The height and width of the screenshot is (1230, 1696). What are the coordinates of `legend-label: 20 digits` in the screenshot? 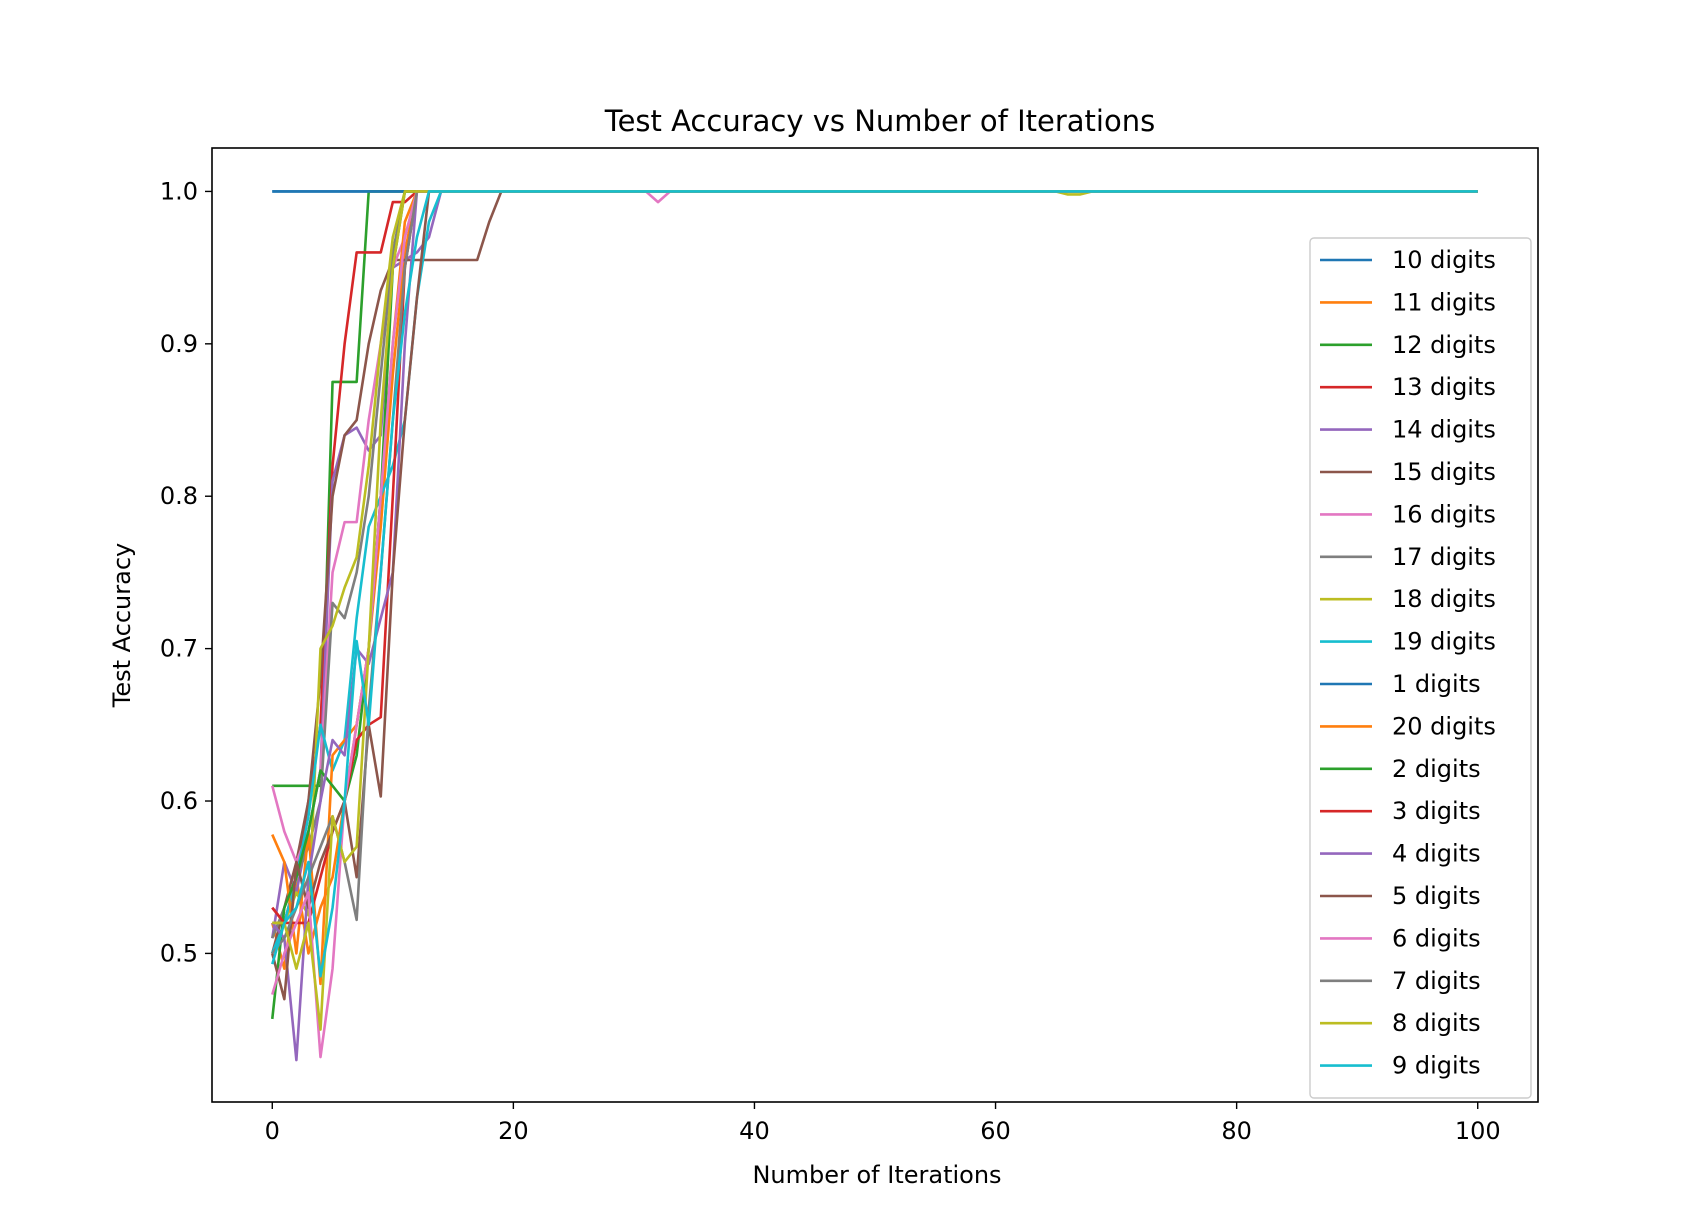 It's located at (1444, 726).